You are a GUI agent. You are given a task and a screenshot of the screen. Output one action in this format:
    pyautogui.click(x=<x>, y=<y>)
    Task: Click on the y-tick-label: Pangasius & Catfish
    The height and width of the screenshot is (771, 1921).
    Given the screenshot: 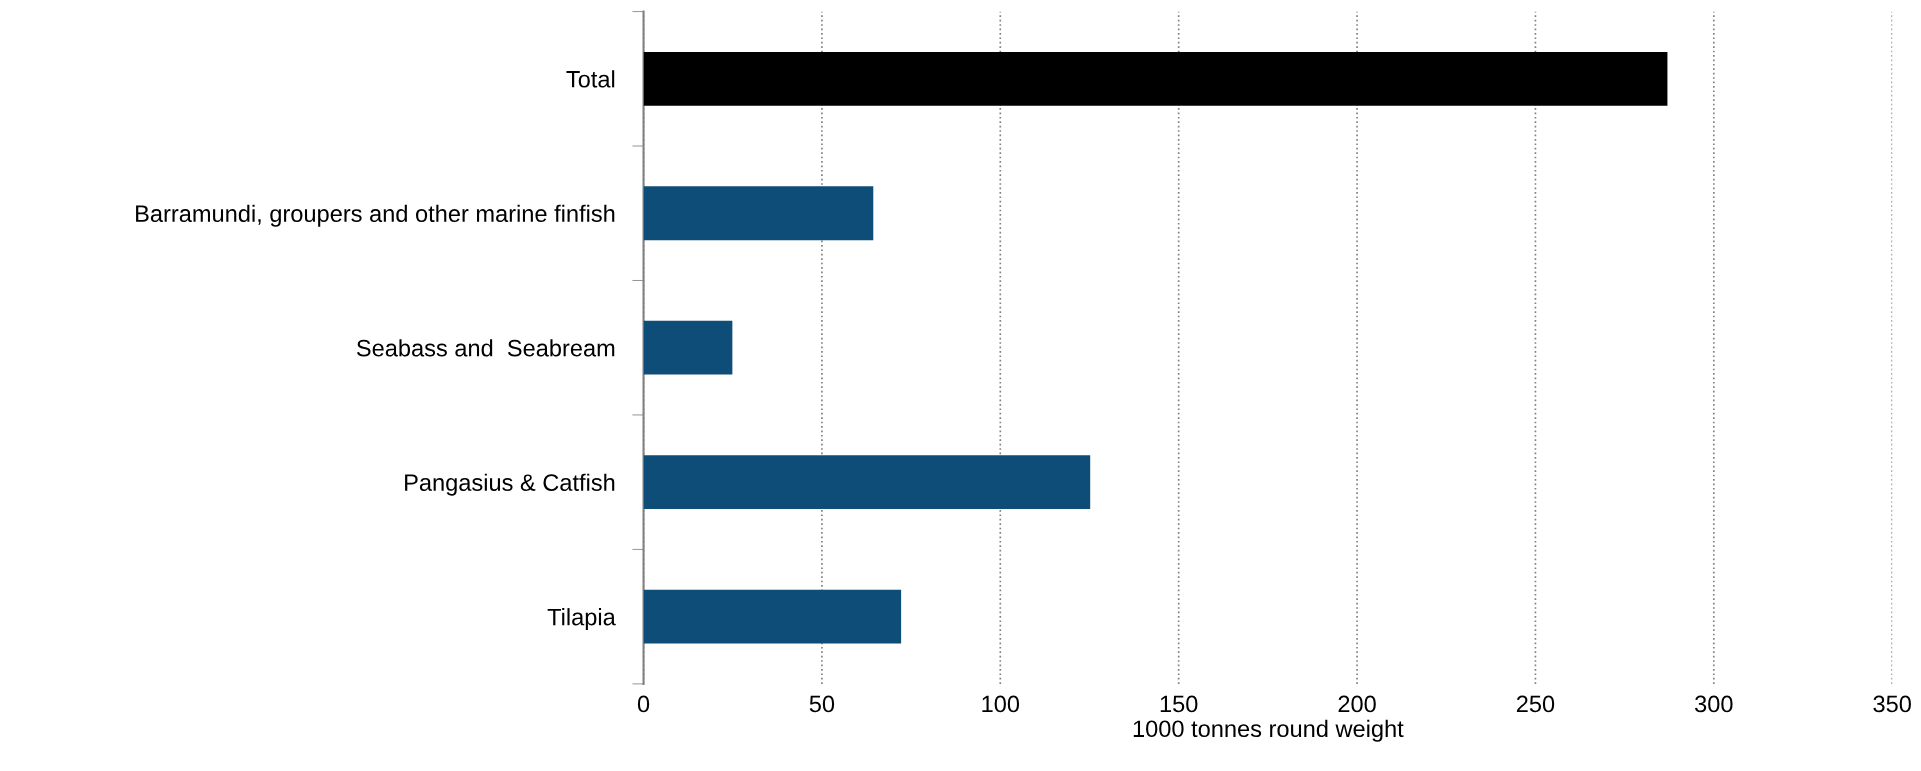 What is the action you would take?
    pyautogui.click(x=510, y=484)
    